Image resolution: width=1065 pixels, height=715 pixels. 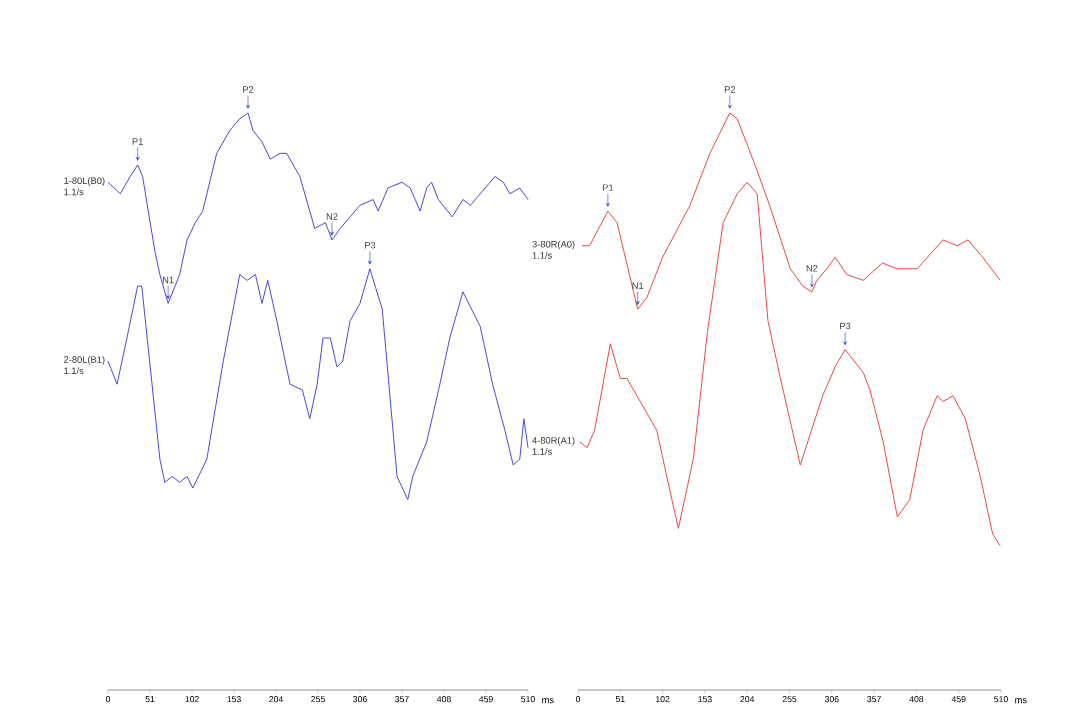 I want to click on series-label: 3-80R(A0), so click(x=553, y=245).